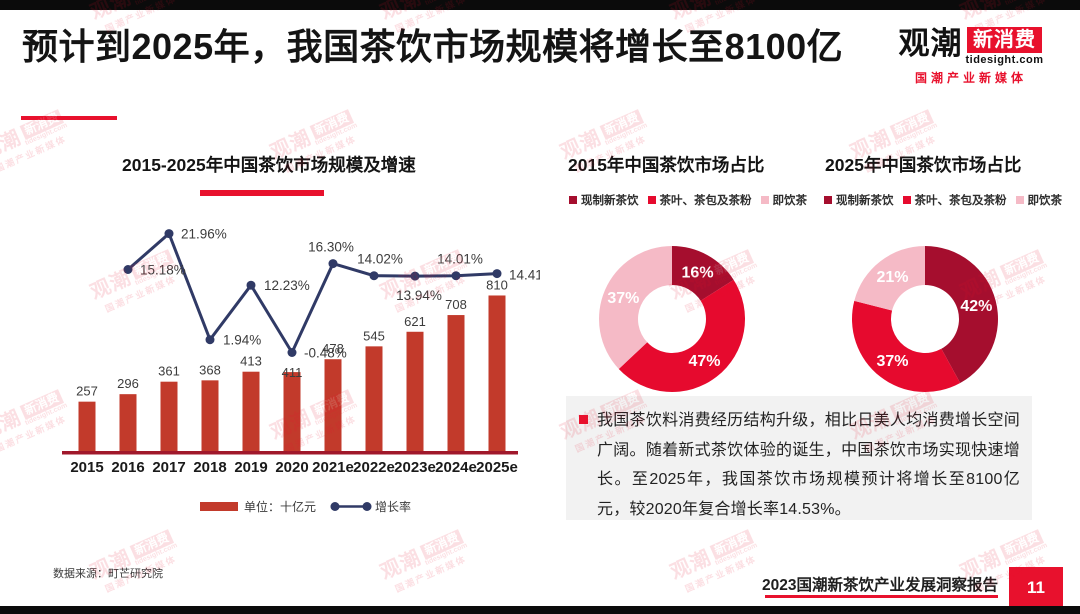 This screenshot has width=1080, height=614. I want to click on report-title-underline, so click(881, 596).